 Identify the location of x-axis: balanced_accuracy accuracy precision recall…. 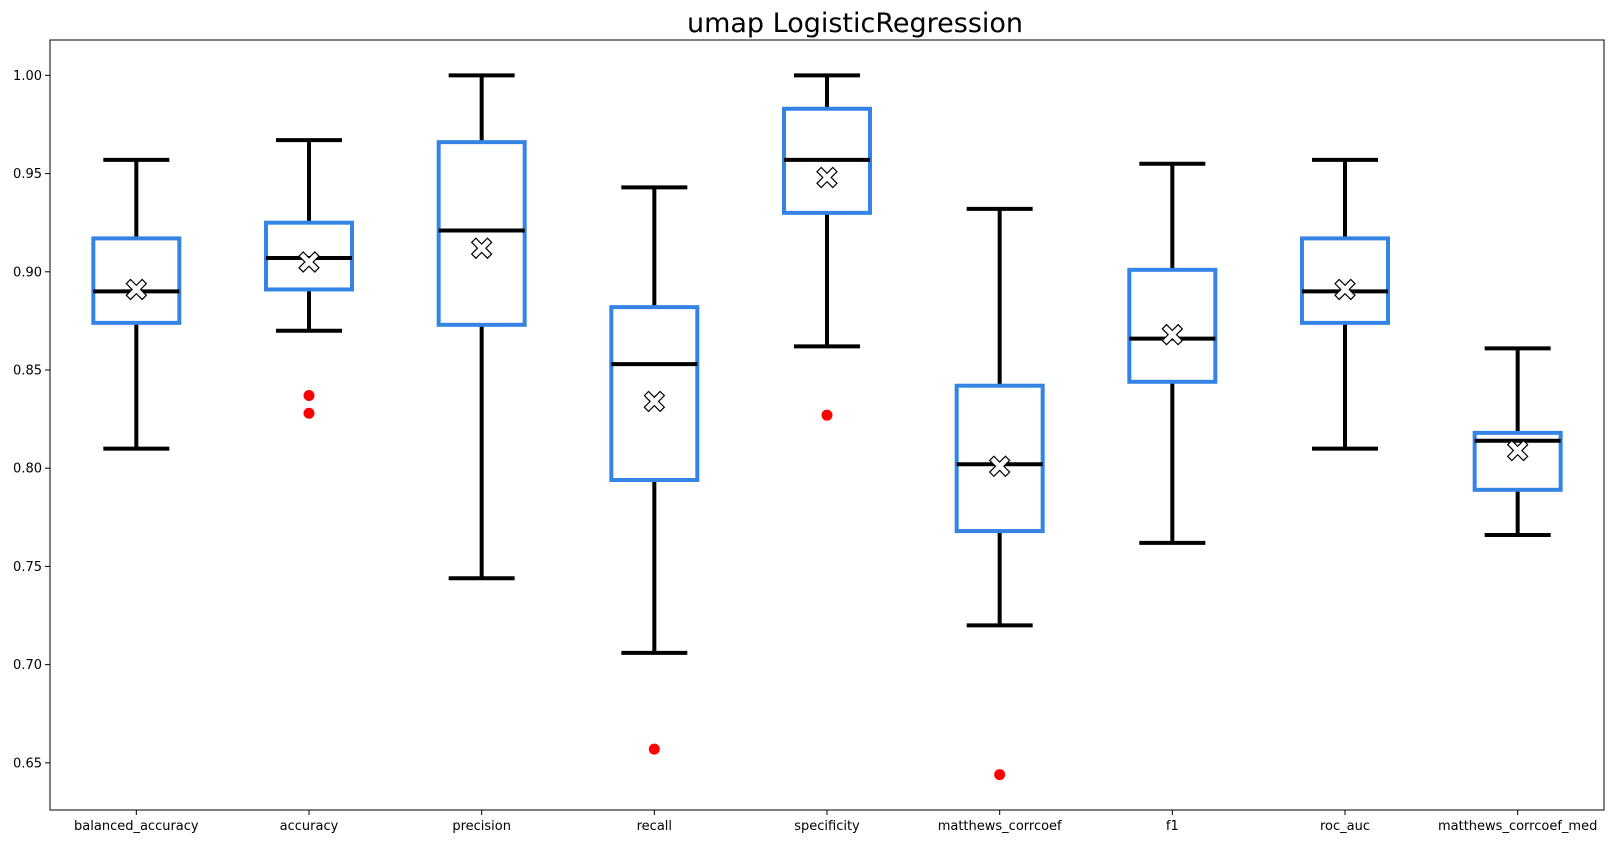
(835, 822).